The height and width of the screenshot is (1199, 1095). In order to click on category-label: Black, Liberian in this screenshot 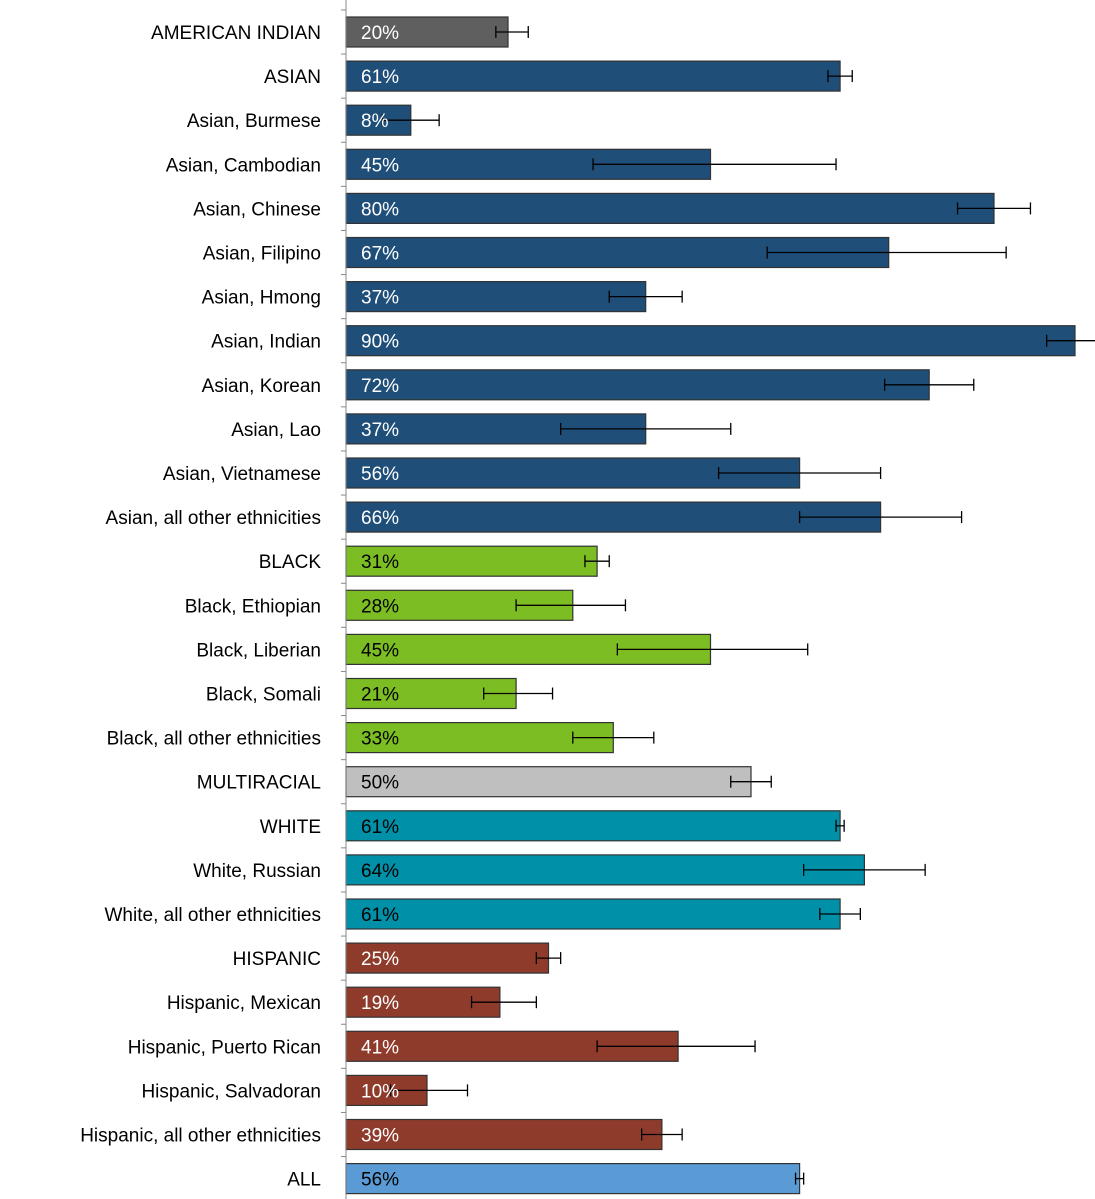, I will do `click(258, 650)`.